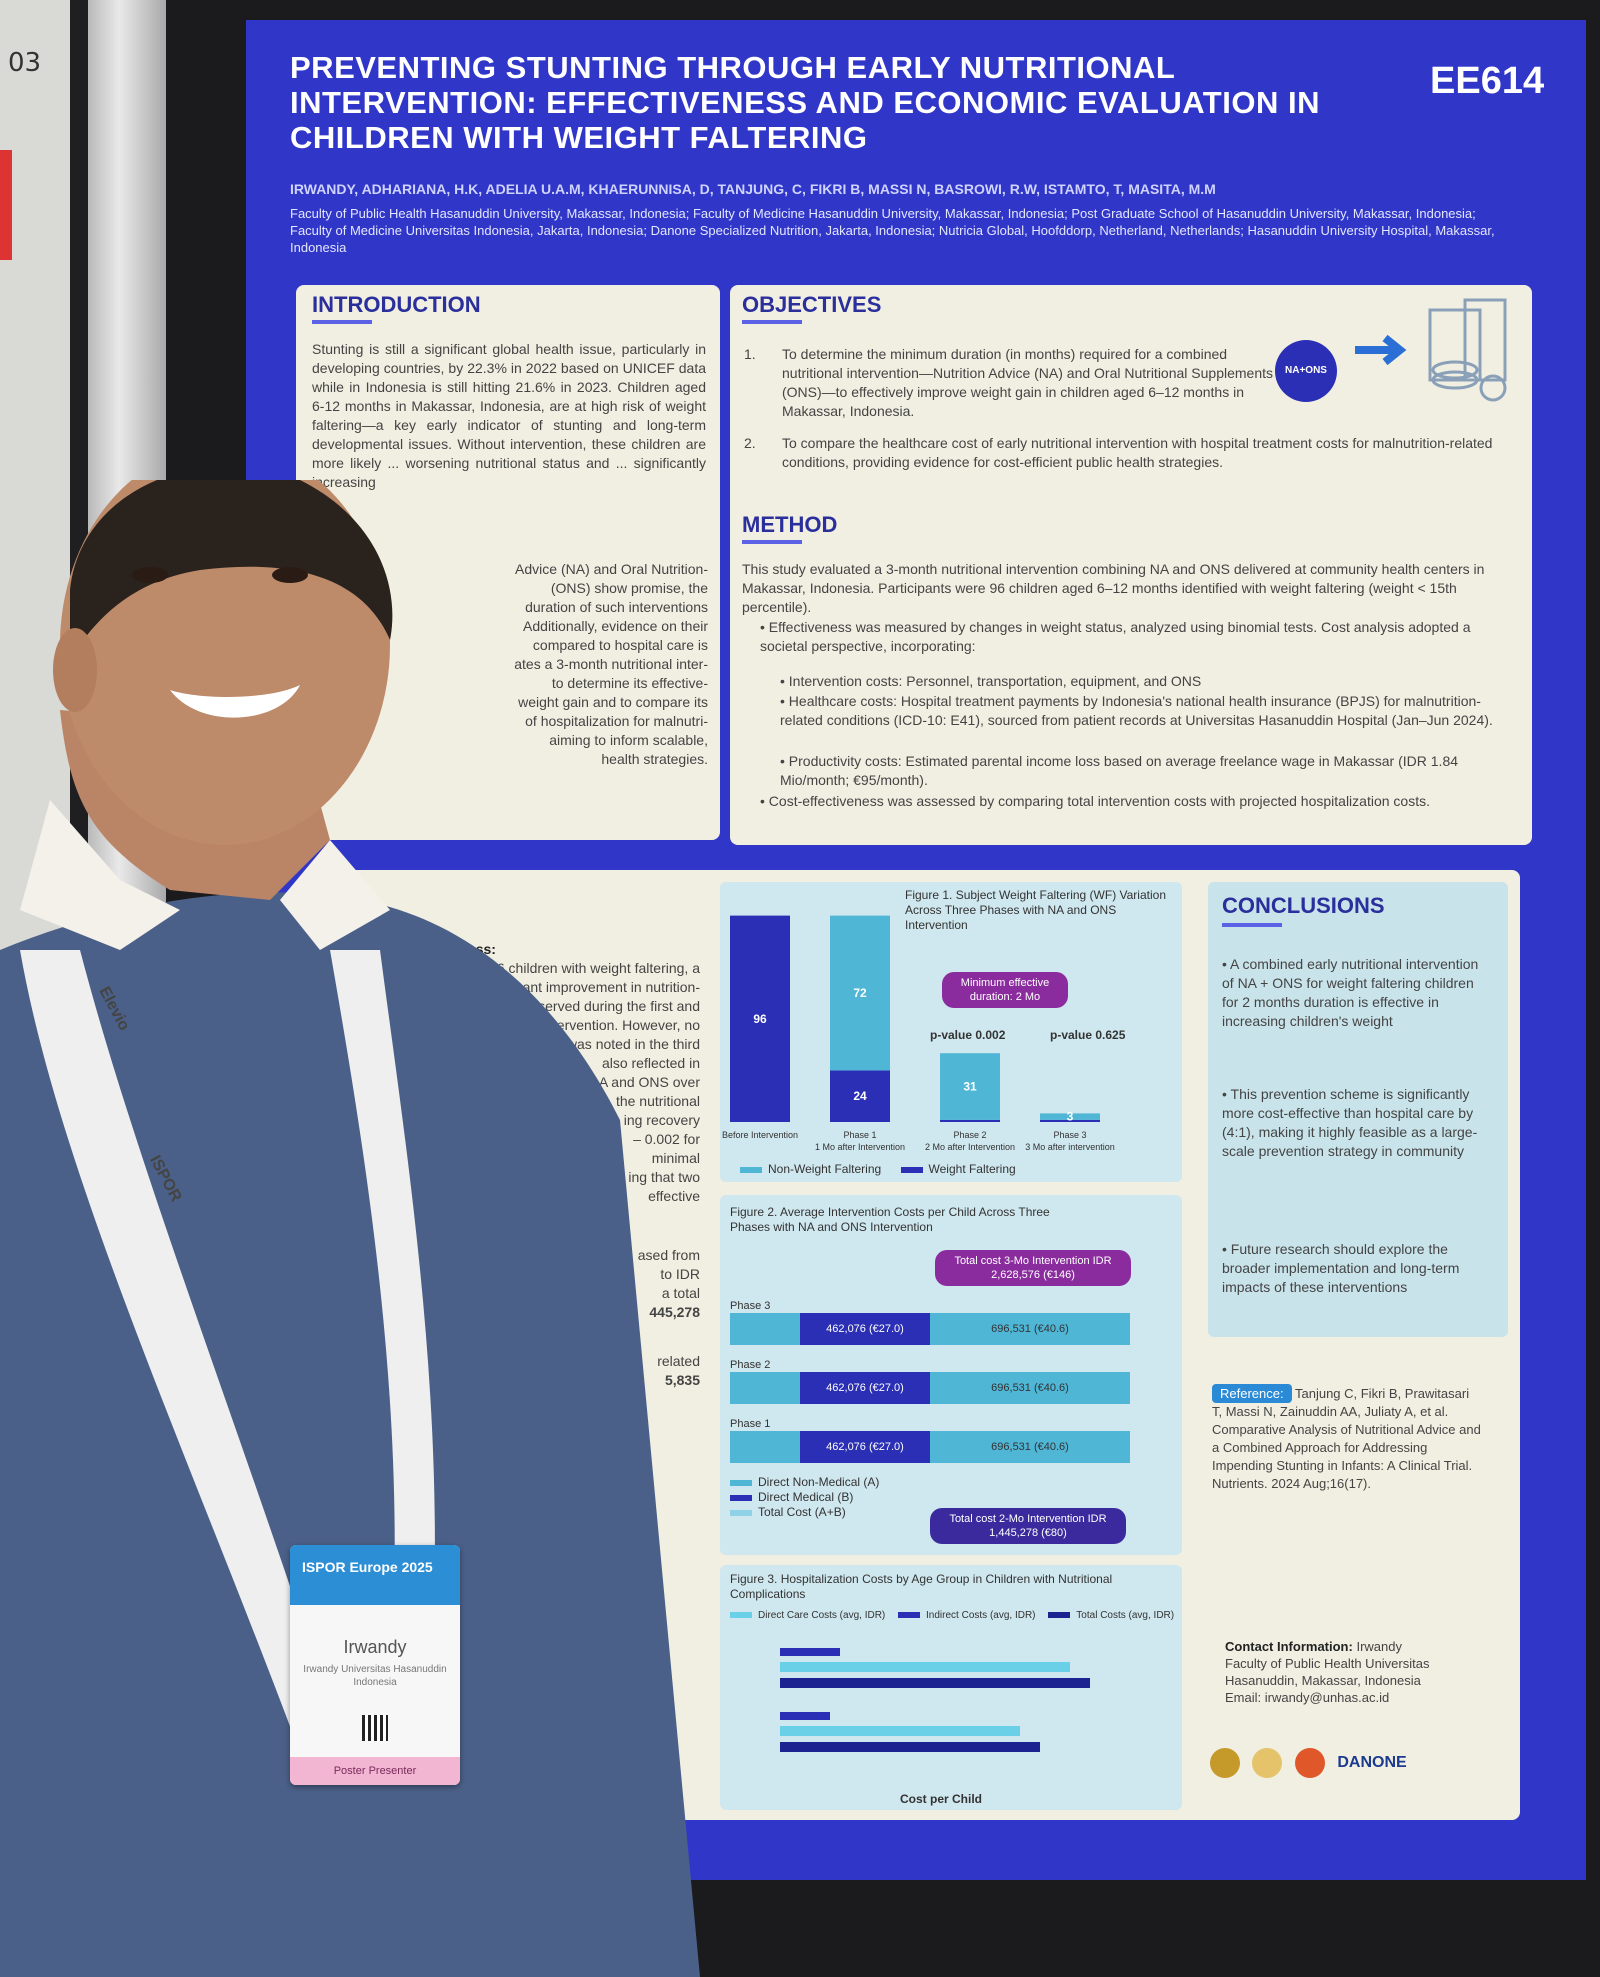  What do you see at coordinates (741, 1497) in the screenshot?
I see `legend-swatch-b` at bounding box center [741, 1497].